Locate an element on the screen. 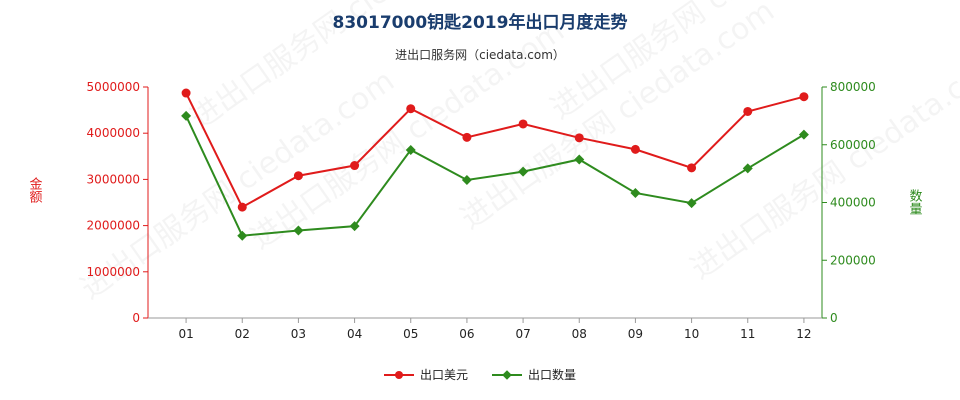 The image size is (960, 400). x-tick-label: 01 is located at coordinates (185, 334).